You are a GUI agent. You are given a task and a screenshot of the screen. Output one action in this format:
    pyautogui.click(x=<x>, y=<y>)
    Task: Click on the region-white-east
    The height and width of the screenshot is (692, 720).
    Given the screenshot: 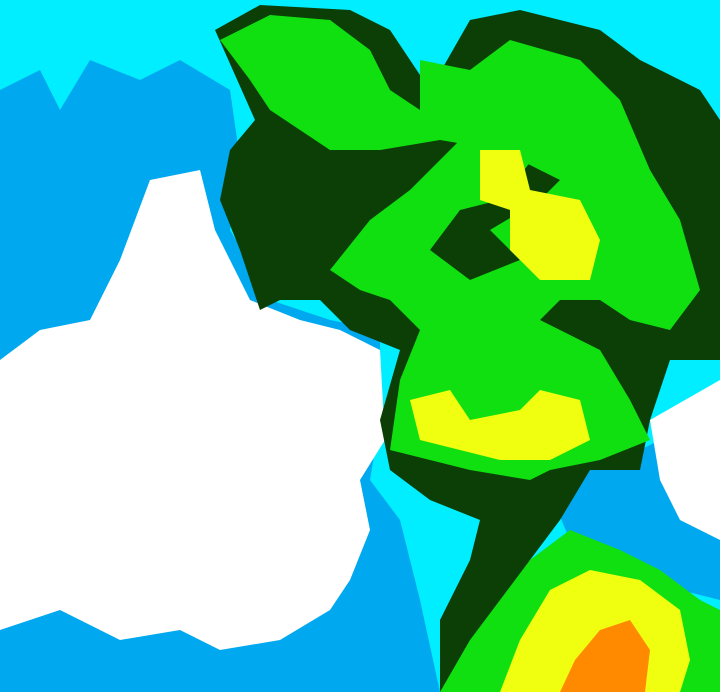 What is the action you would take?
    pyautogui.click(x=685, y=460)
    